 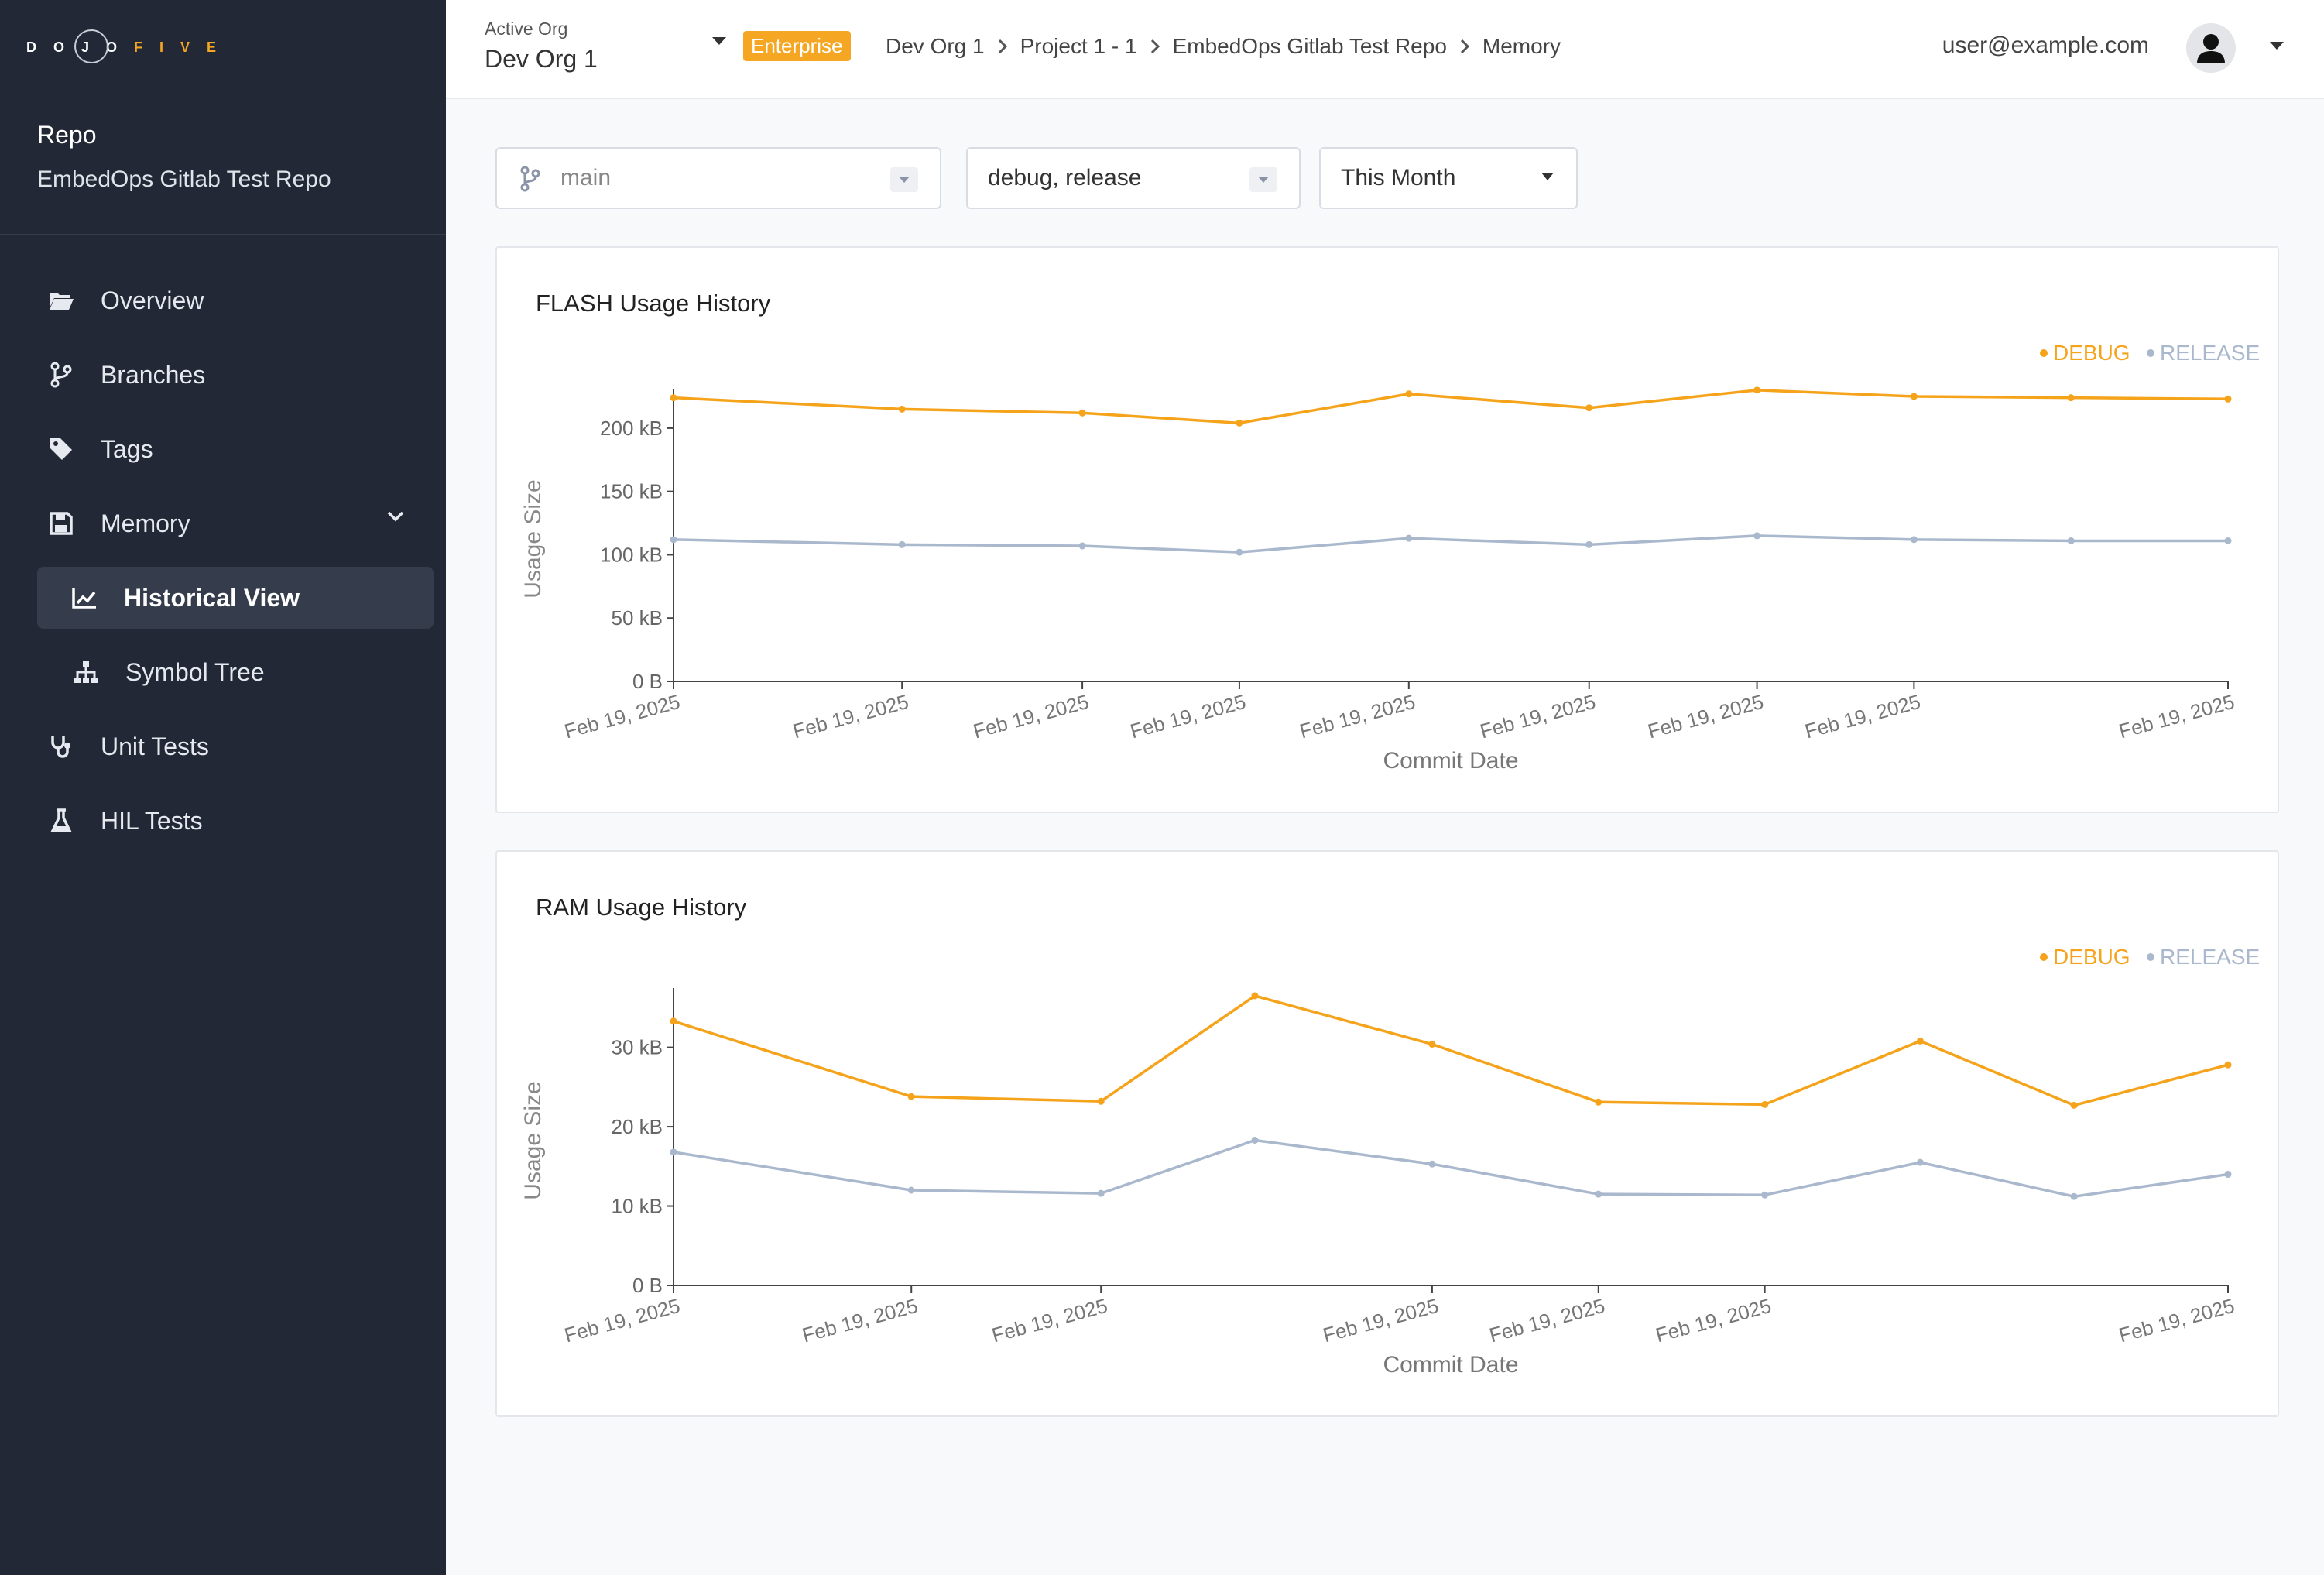 What do you see at coordinates (1398, 177) in the screenshot?
I see `date-range-select-value: This Month` at bounding box center [1398, 177].